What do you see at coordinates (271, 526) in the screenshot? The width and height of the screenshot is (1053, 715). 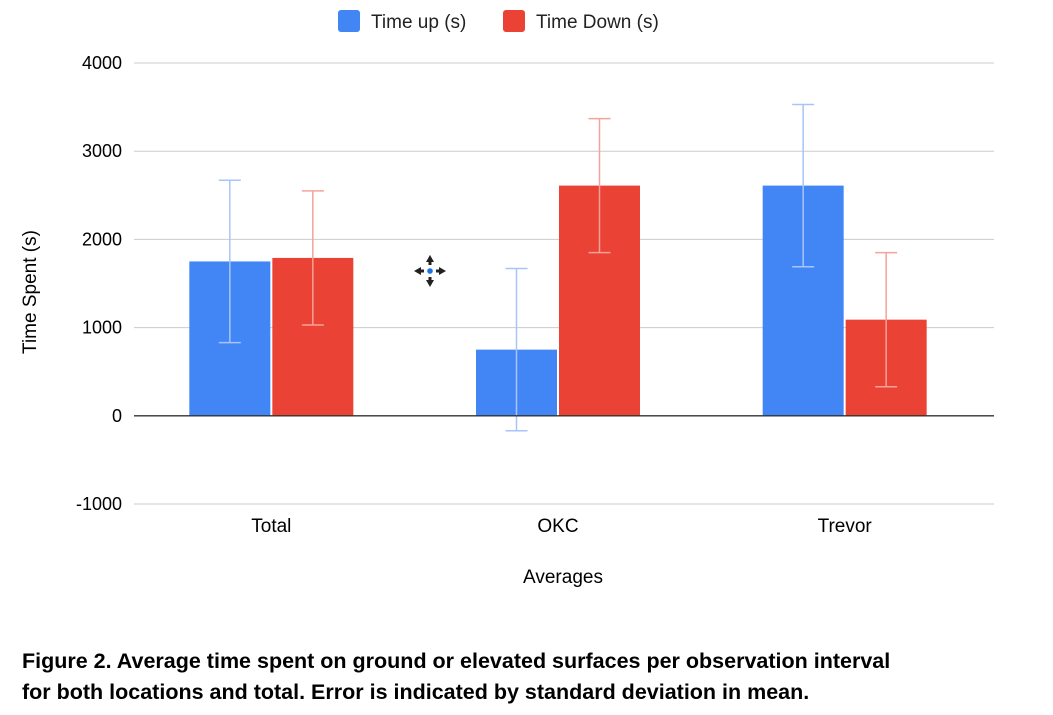 I see `x-tick-label: Total` at bounding box center [271, 526].